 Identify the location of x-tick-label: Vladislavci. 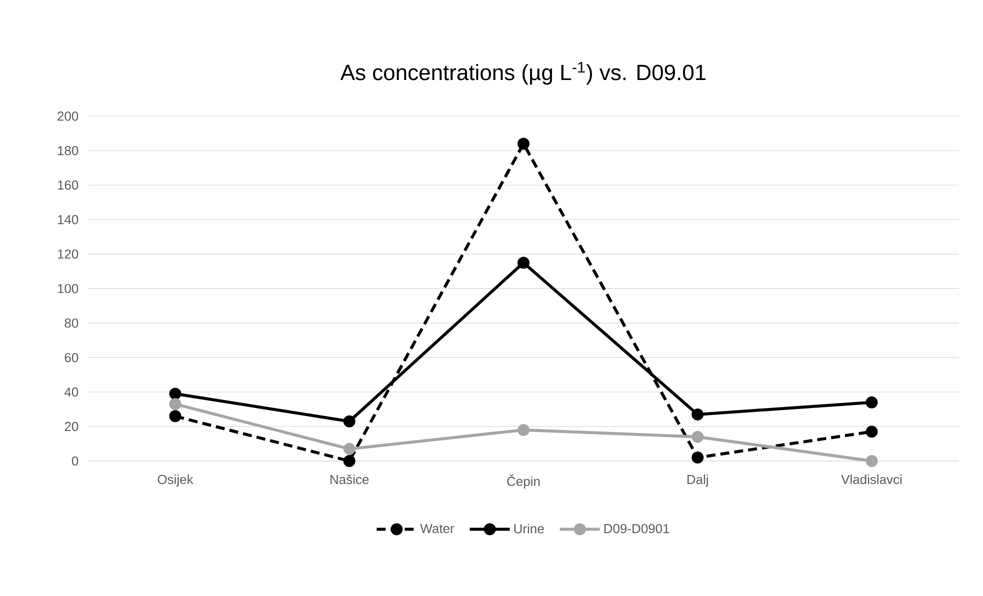
(871, 479).